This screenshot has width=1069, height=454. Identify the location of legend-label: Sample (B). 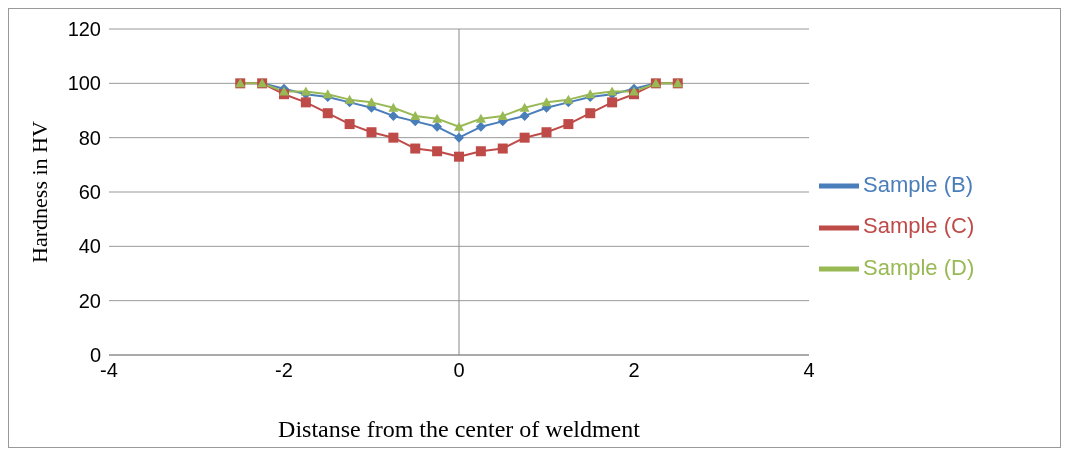
(918, 185).